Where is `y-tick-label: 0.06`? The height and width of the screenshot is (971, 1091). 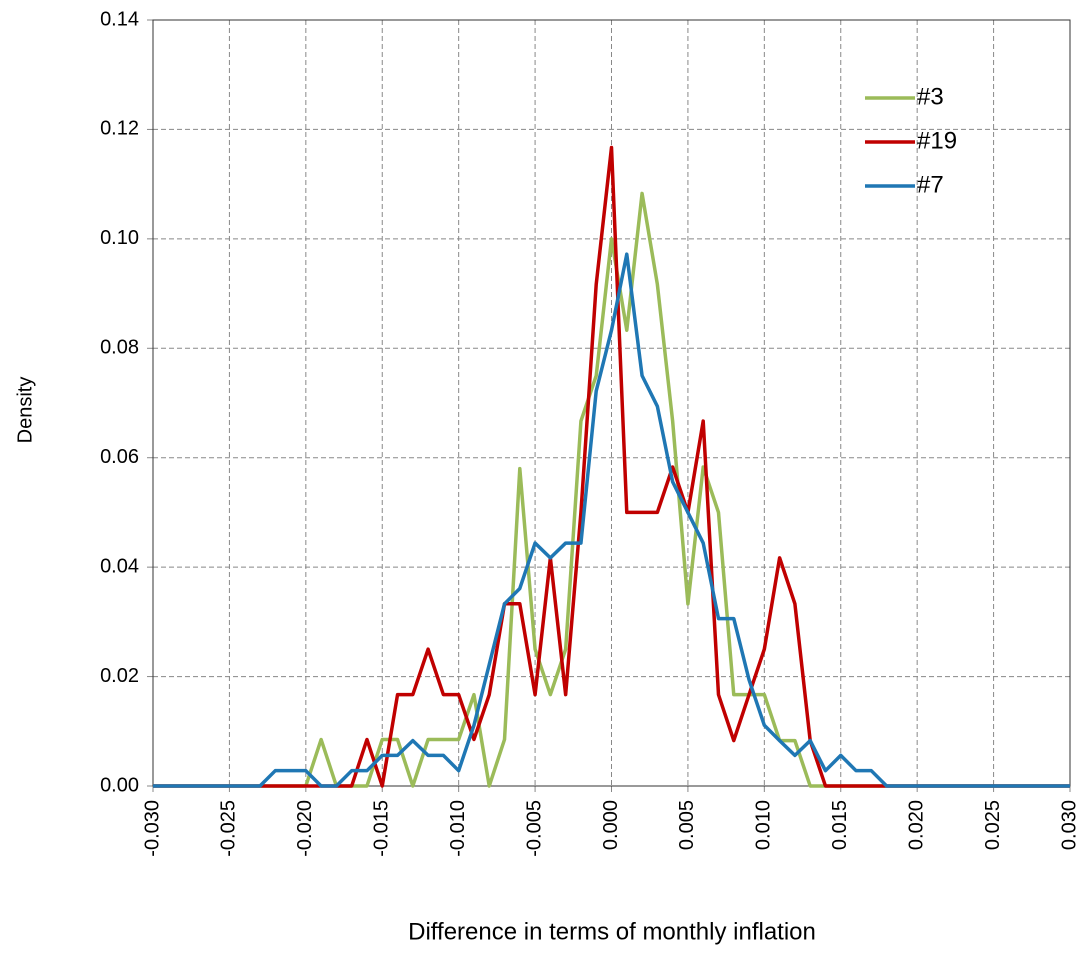 y-tick-label: 0.06 is located at coordinates (119, 457).